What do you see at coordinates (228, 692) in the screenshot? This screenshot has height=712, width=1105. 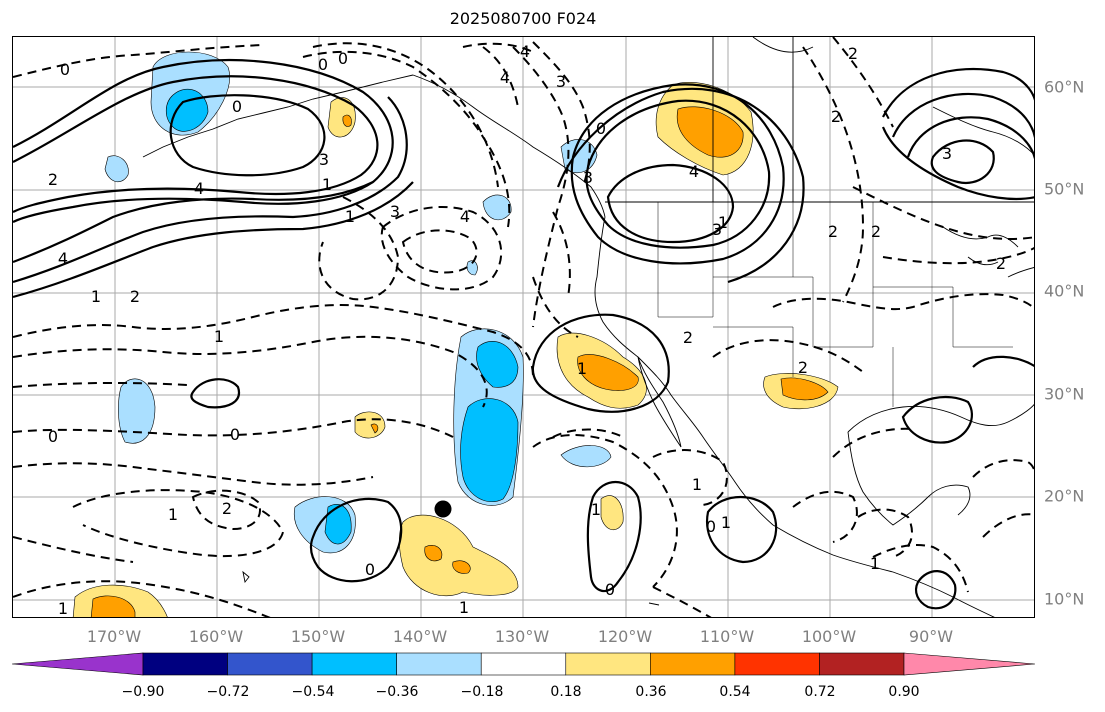 I see `colorbar-tick: −0.72` at bounding box center [228, 692].